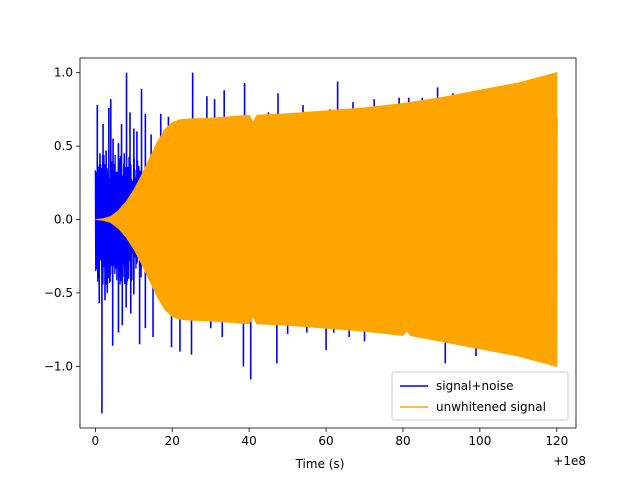 This screenshot has width=640, height=480. What do you see at coordinates (96, 441) in the screenshot?
I see `x-tick-label: 0` at bounding box center [96, 441].